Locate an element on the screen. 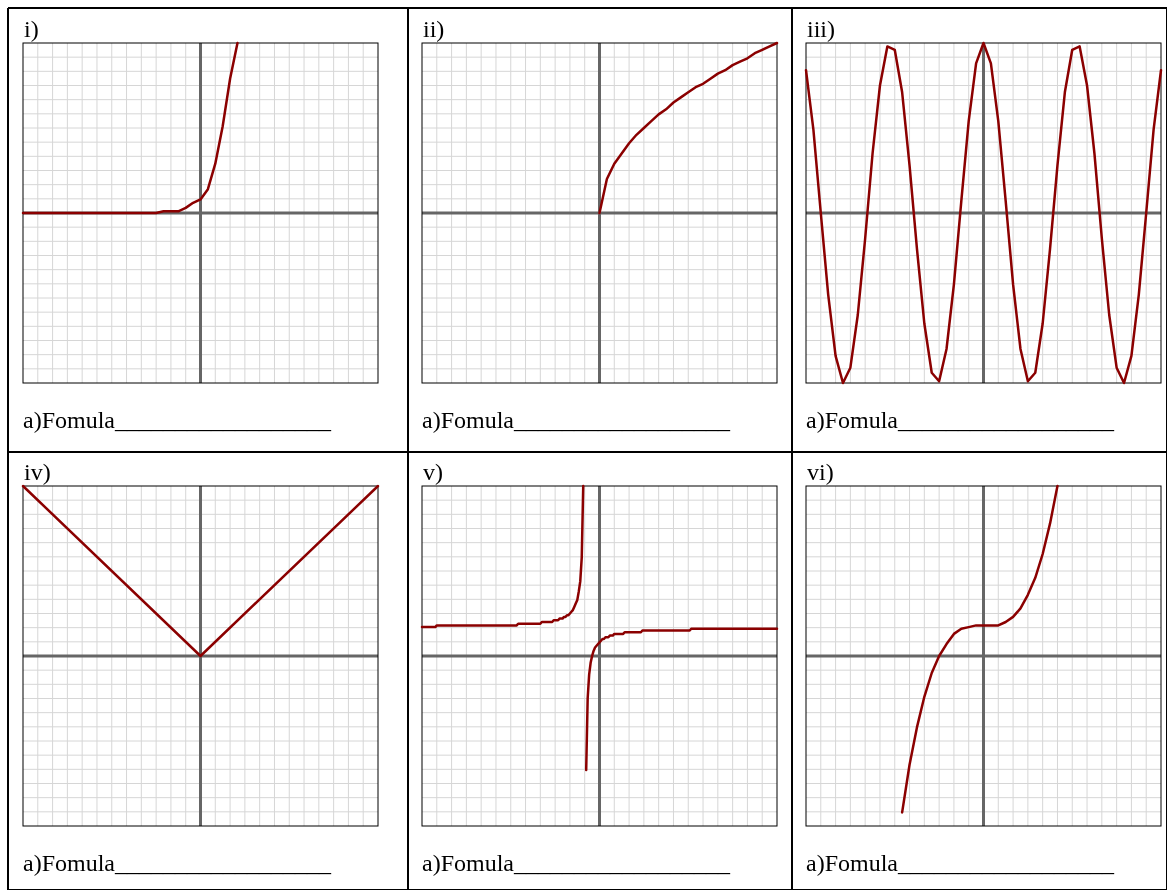  chart-title: ii) is located at coordinates (434, 29).